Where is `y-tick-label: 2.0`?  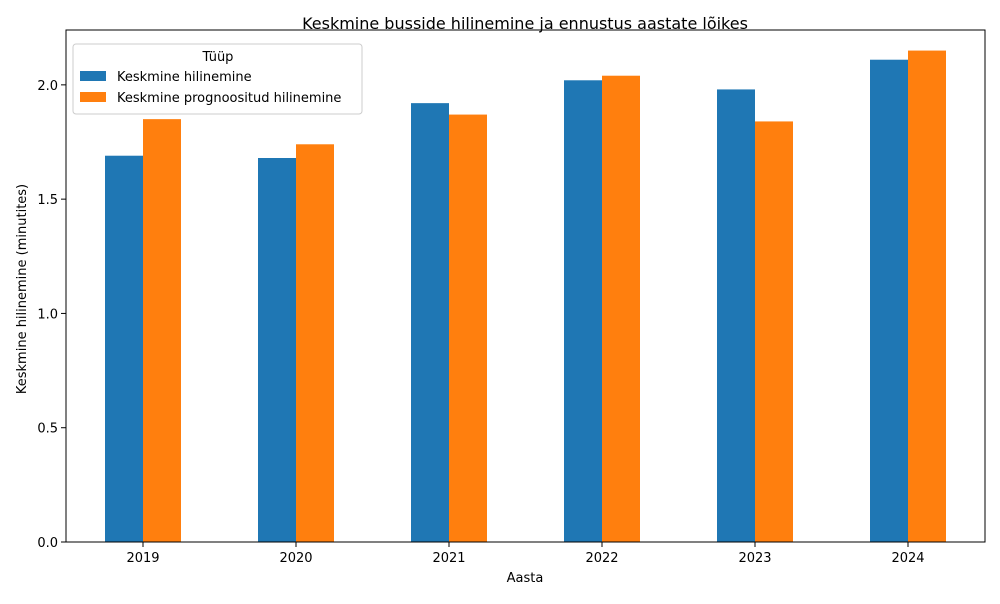 y-tick-label: 2.0 is located at coordinates (47, 86).